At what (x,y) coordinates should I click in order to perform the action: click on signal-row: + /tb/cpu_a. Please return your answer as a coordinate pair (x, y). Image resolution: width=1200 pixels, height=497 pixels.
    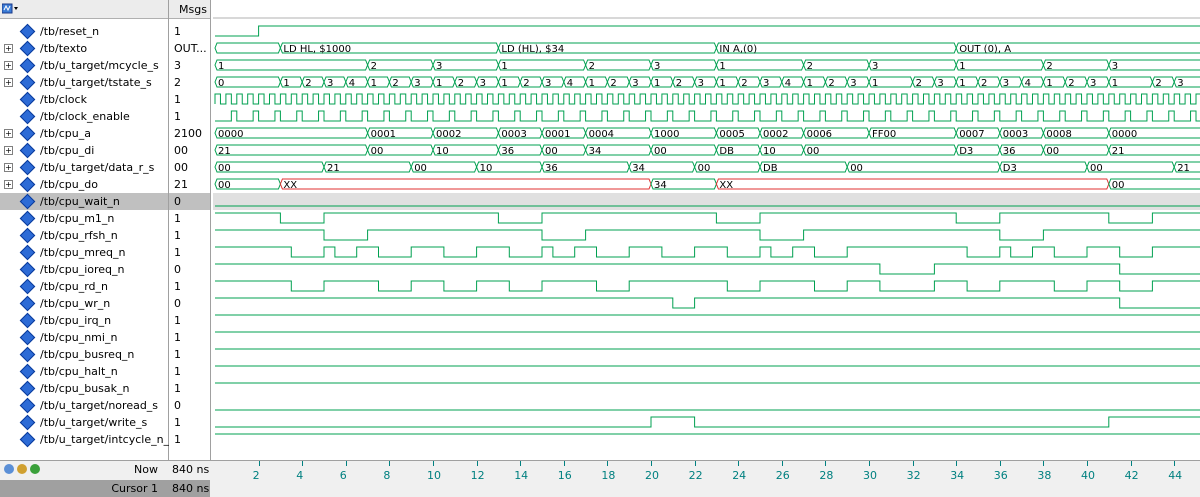
    Looking at the image, I should click on (84, 133).